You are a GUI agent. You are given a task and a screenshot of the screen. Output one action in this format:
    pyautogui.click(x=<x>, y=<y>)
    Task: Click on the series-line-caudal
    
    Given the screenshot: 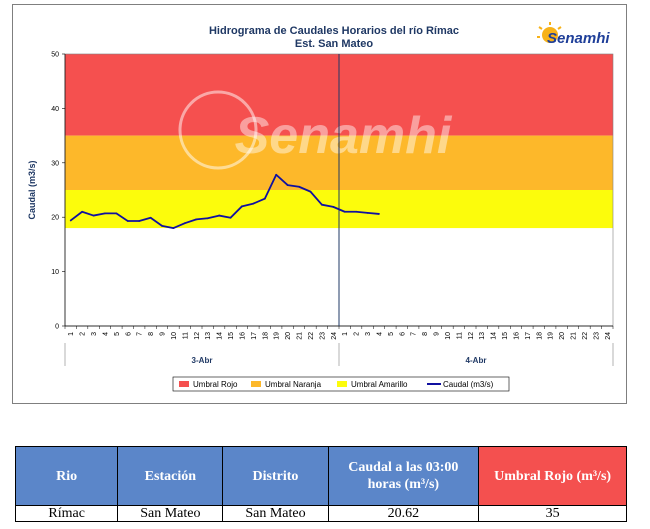 What is the action you would take?
    pyautogui.click(x=225, y=201)
    